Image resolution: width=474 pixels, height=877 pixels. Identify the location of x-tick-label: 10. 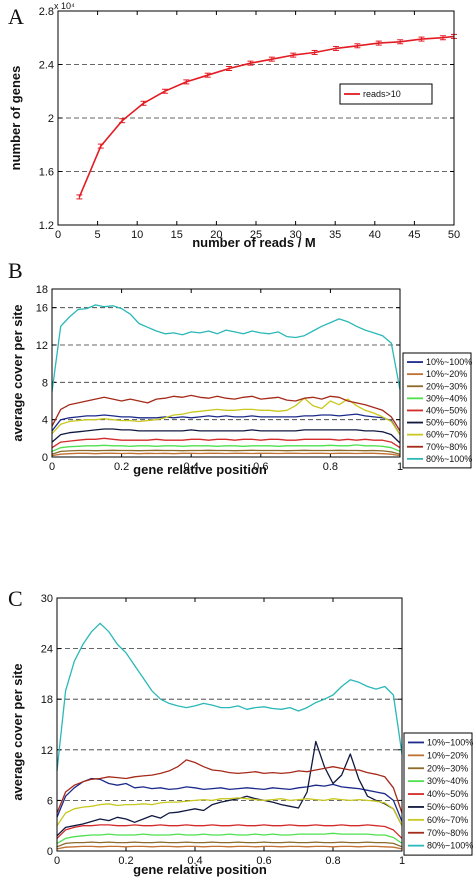
(137, 235).